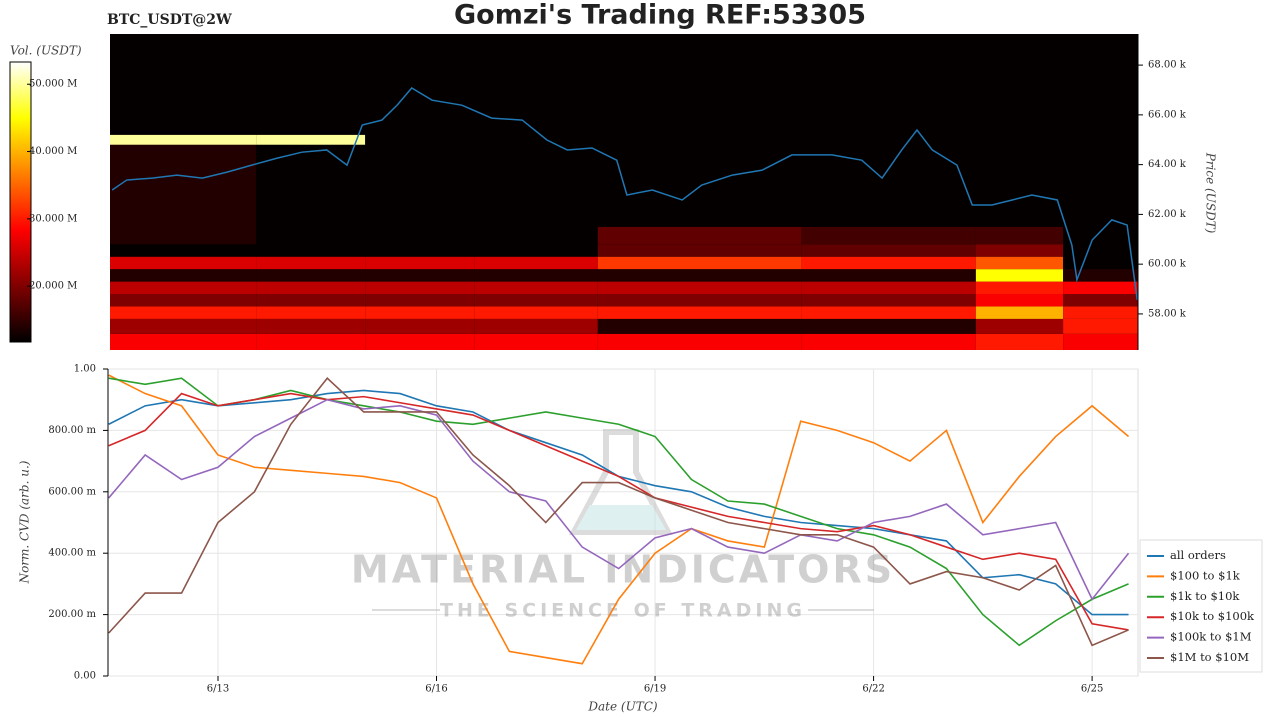 This screenshot has width=1280, height=720. I want to click on legend-box, so click(1201, 606).